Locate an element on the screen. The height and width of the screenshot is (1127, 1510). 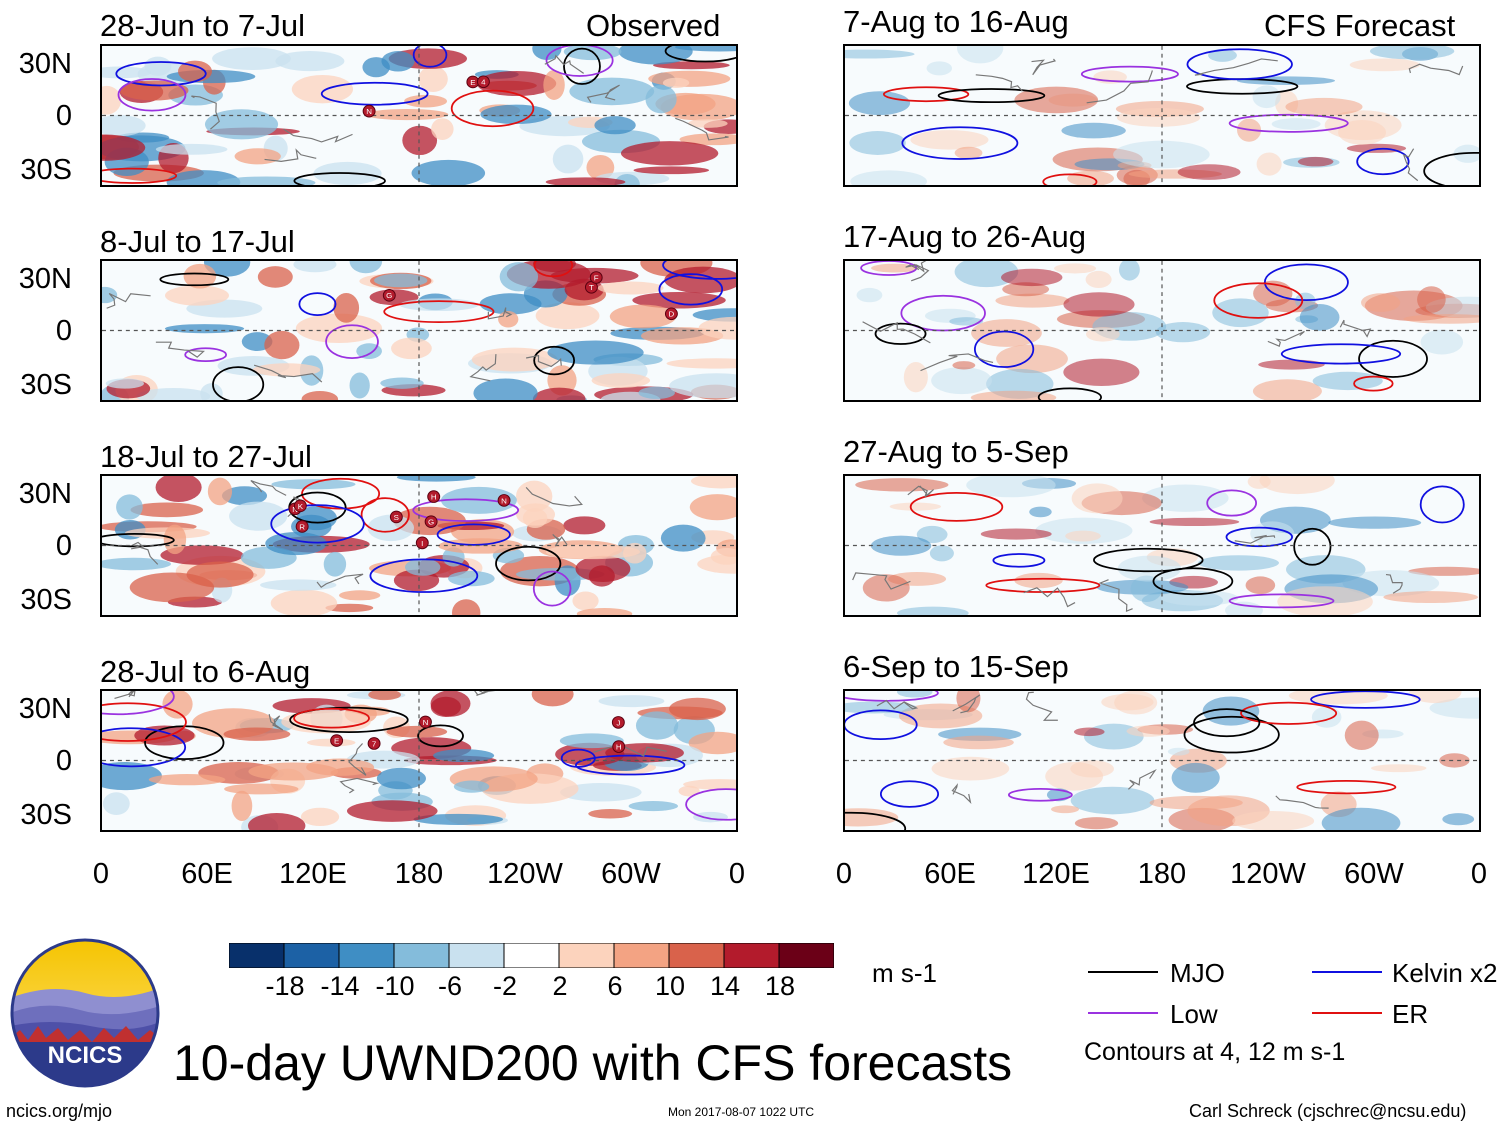
storm-marker: N is located at coordinates (504, 500).